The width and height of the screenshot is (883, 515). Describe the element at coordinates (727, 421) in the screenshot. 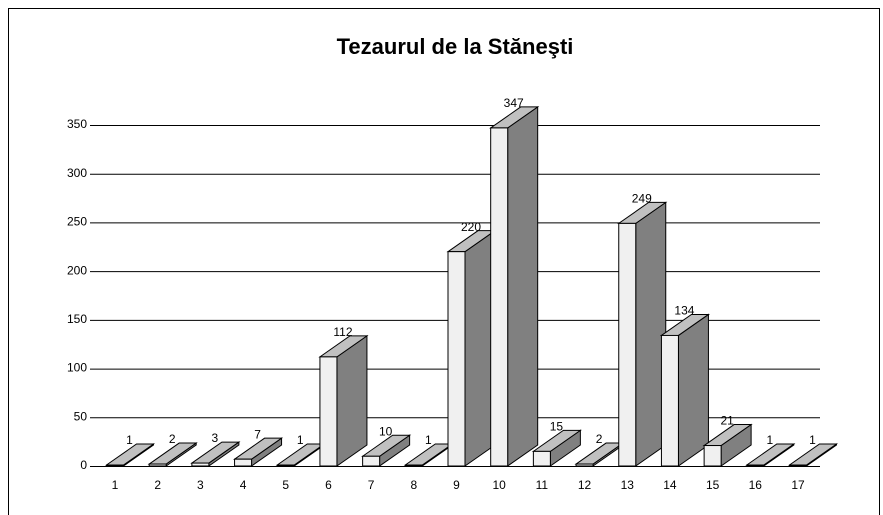

I see `value-label: 21` at that location.